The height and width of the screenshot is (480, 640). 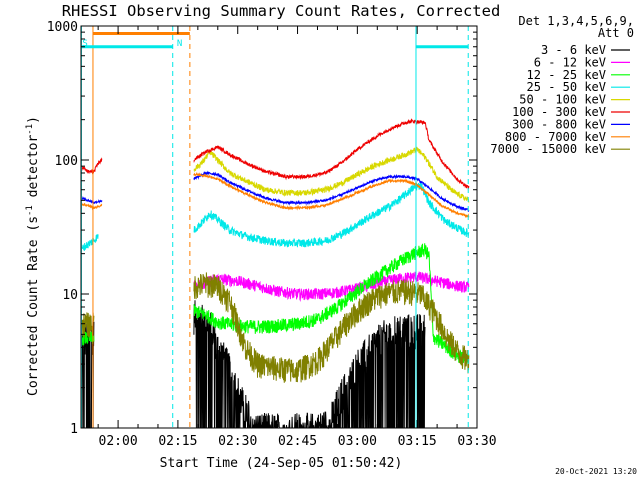 What do you see at coordinates (62, 27) in the screenshot?
I see `y-tick-label-4: 1000` at bounding box center [62, 27].